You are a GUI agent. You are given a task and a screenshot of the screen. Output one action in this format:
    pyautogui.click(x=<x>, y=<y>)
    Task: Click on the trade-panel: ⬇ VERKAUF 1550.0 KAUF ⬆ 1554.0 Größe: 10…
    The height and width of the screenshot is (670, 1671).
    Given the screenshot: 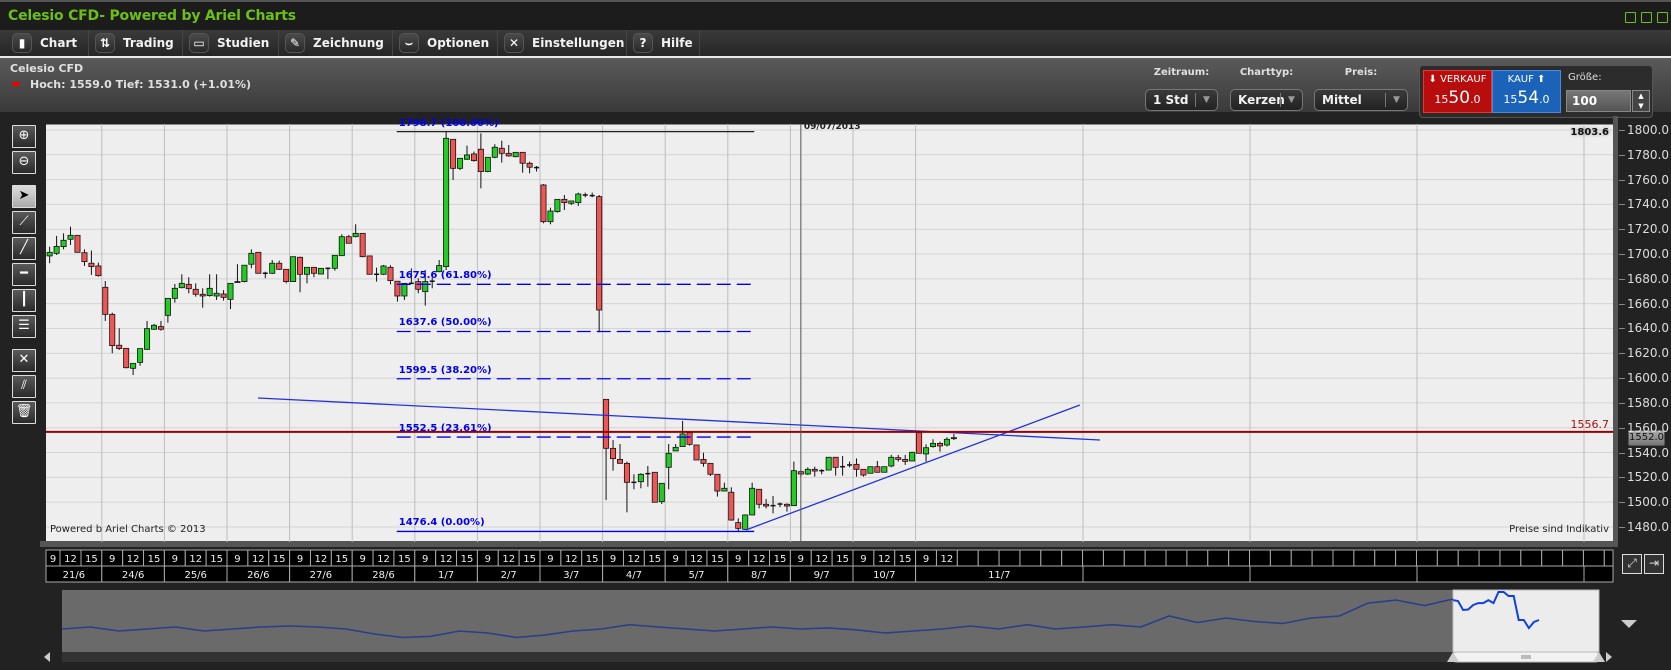 What is the action you would take?
    pyautogui.click(x=1536, y=91)
    